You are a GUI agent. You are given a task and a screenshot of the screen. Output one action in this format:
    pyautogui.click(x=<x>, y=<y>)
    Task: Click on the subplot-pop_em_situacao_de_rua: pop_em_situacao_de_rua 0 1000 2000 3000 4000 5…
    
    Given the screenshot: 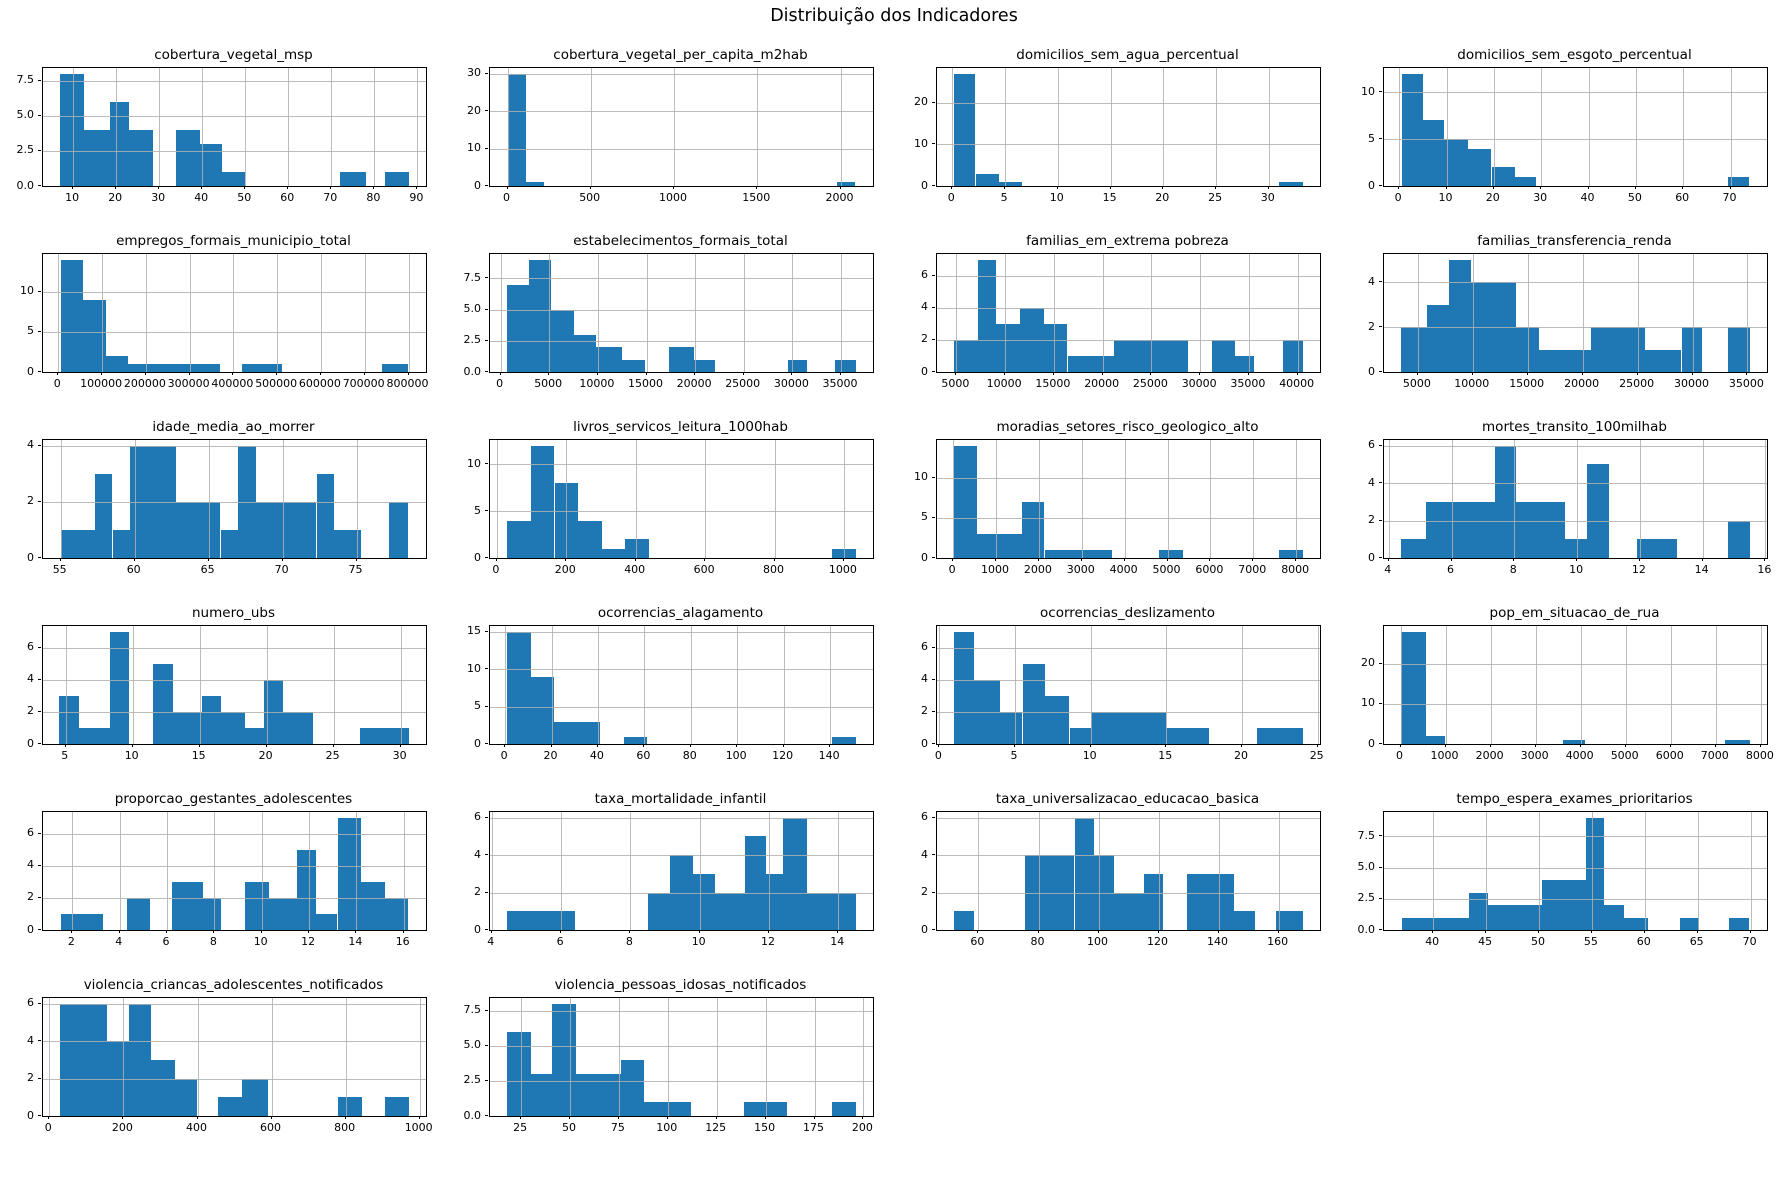 What is the action you would take?
    pyautogui.click(x=1564, y=697)
    